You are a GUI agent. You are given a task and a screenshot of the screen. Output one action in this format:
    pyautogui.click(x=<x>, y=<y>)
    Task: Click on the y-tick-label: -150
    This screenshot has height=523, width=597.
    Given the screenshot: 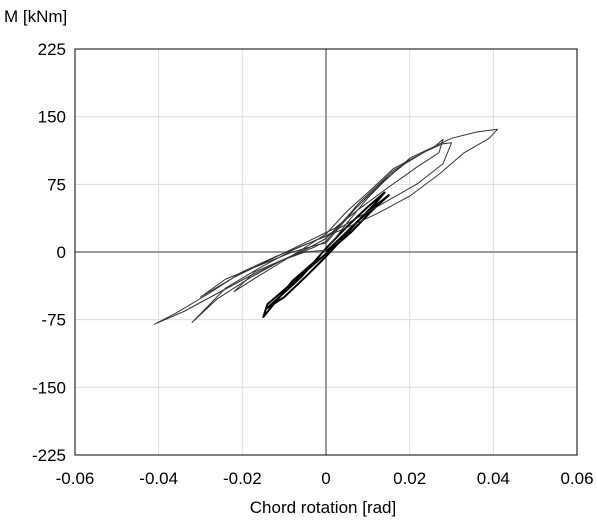 What is the action you would take?
    pyautogui.click(x=49, y=387)
    